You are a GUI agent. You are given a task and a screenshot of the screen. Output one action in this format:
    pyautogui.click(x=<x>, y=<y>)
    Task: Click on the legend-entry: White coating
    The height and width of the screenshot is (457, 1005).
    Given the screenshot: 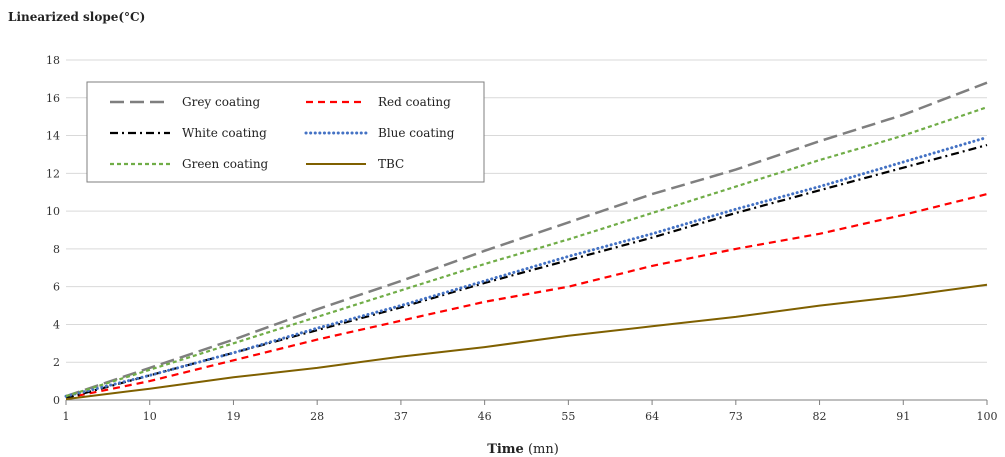 What is the action you would take?
    pyautogui.click(x=224, y=133)
    